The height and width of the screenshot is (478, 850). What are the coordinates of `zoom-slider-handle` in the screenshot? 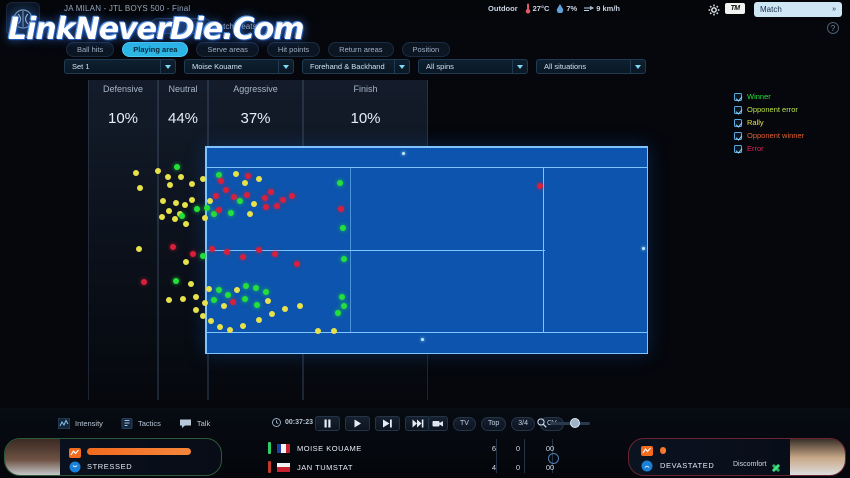 It's located at (575, 423).